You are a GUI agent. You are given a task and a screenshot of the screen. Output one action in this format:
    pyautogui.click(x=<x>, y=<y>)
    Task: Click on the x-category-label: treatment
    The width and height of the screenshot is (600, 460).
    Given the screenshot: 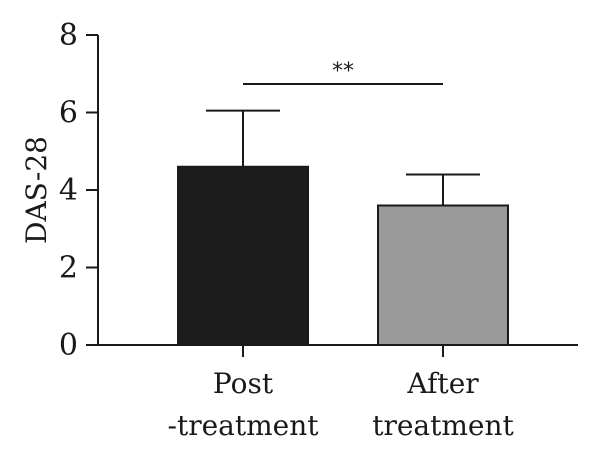 What is the action you would take?
    pyautogui.click(x=443, y=425)
    